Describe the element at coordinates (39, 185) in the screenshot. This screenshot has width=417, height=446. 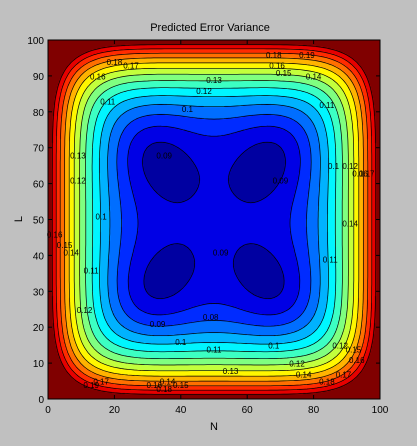
I see `y-tick-label: 60` at that location.